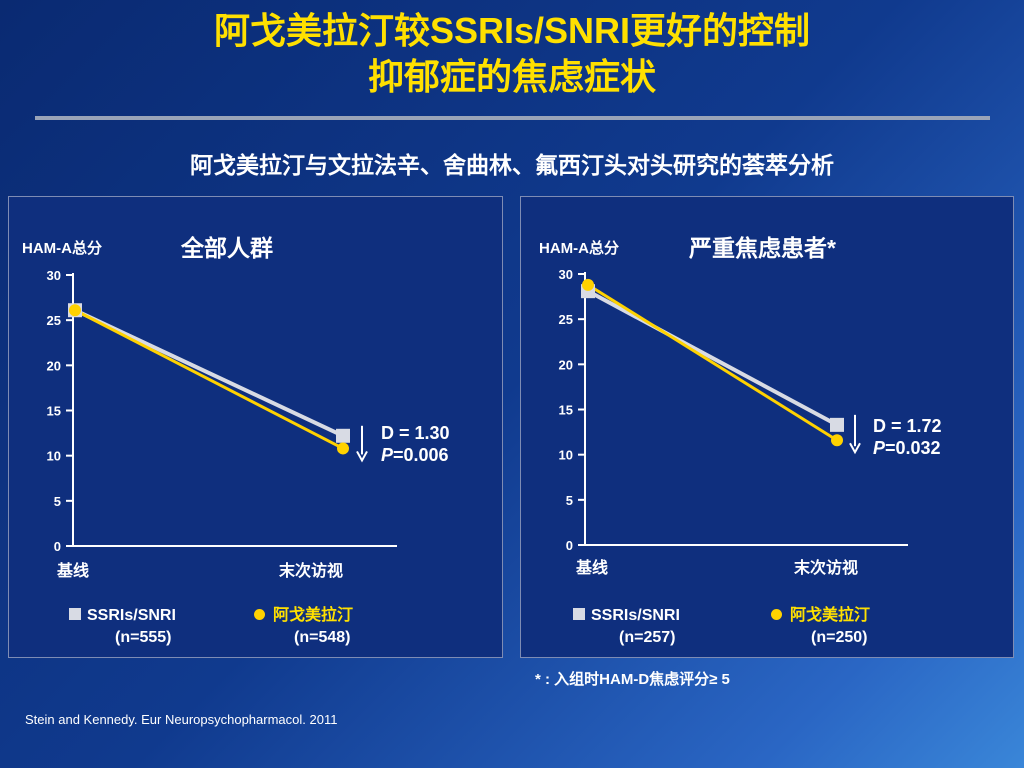  What do you see at coordinates (512, 118) in the screenshot?
I see `title-divider` at bounding box center [512, 118].